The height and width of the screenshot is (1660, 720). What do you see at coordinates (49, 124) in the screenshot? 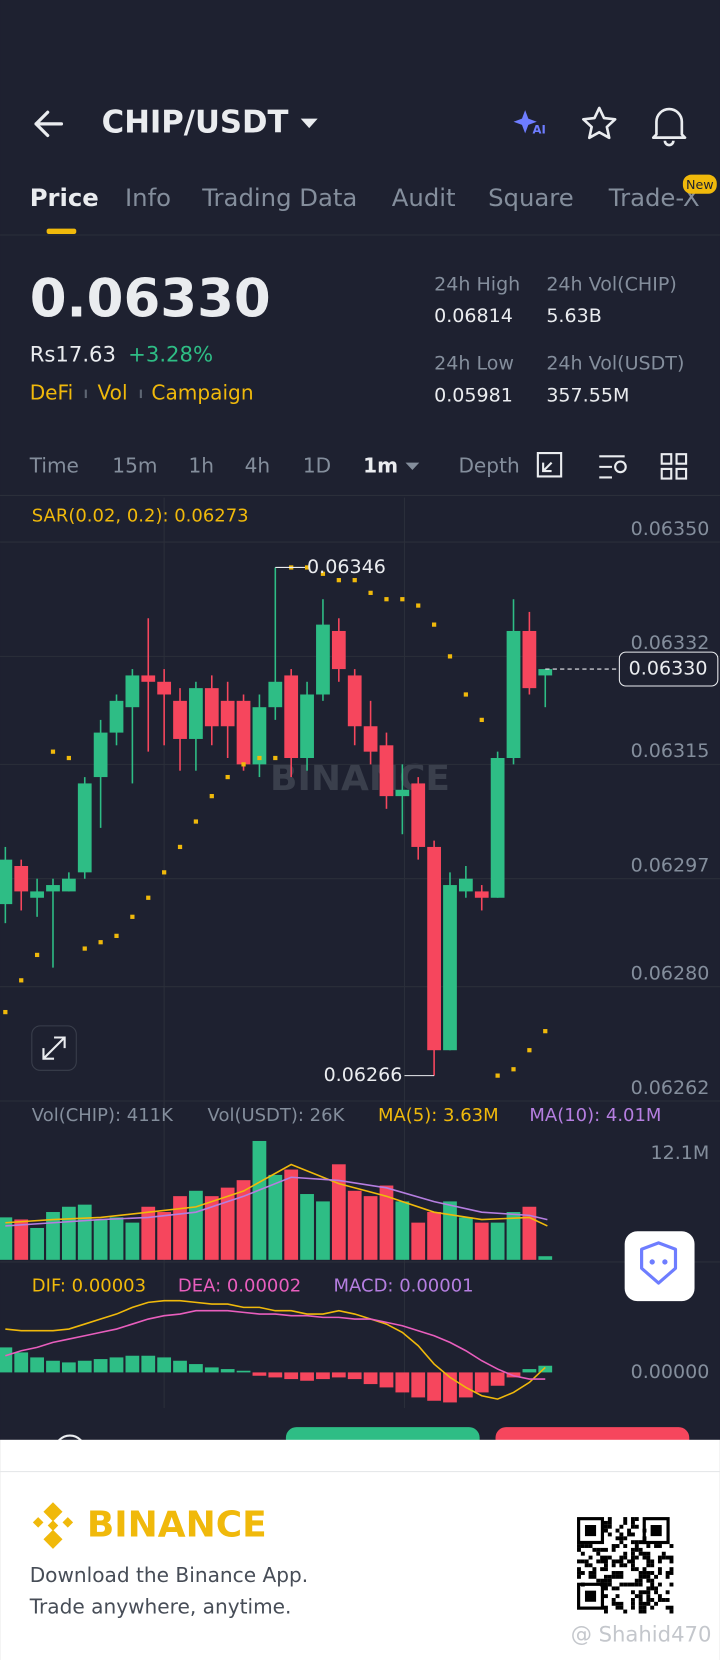
I see `back-button` at bounding box center [49, 124].